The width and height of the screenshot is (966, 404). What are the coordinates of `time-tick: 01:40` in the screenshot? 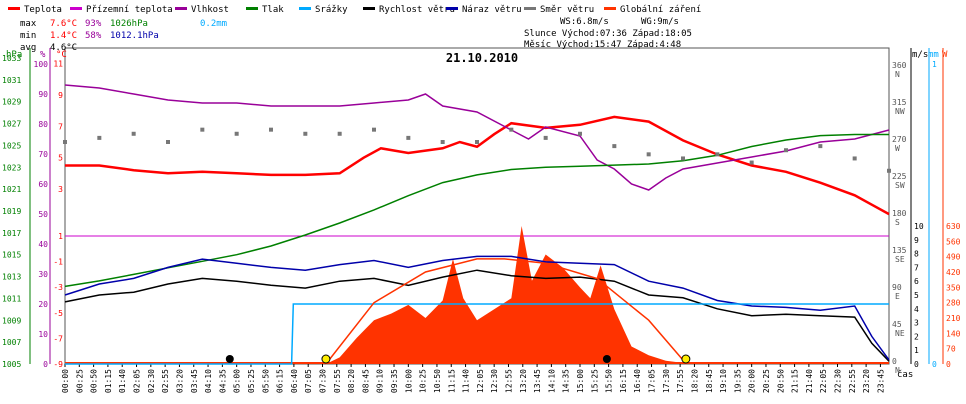 It's located at (122, 381).